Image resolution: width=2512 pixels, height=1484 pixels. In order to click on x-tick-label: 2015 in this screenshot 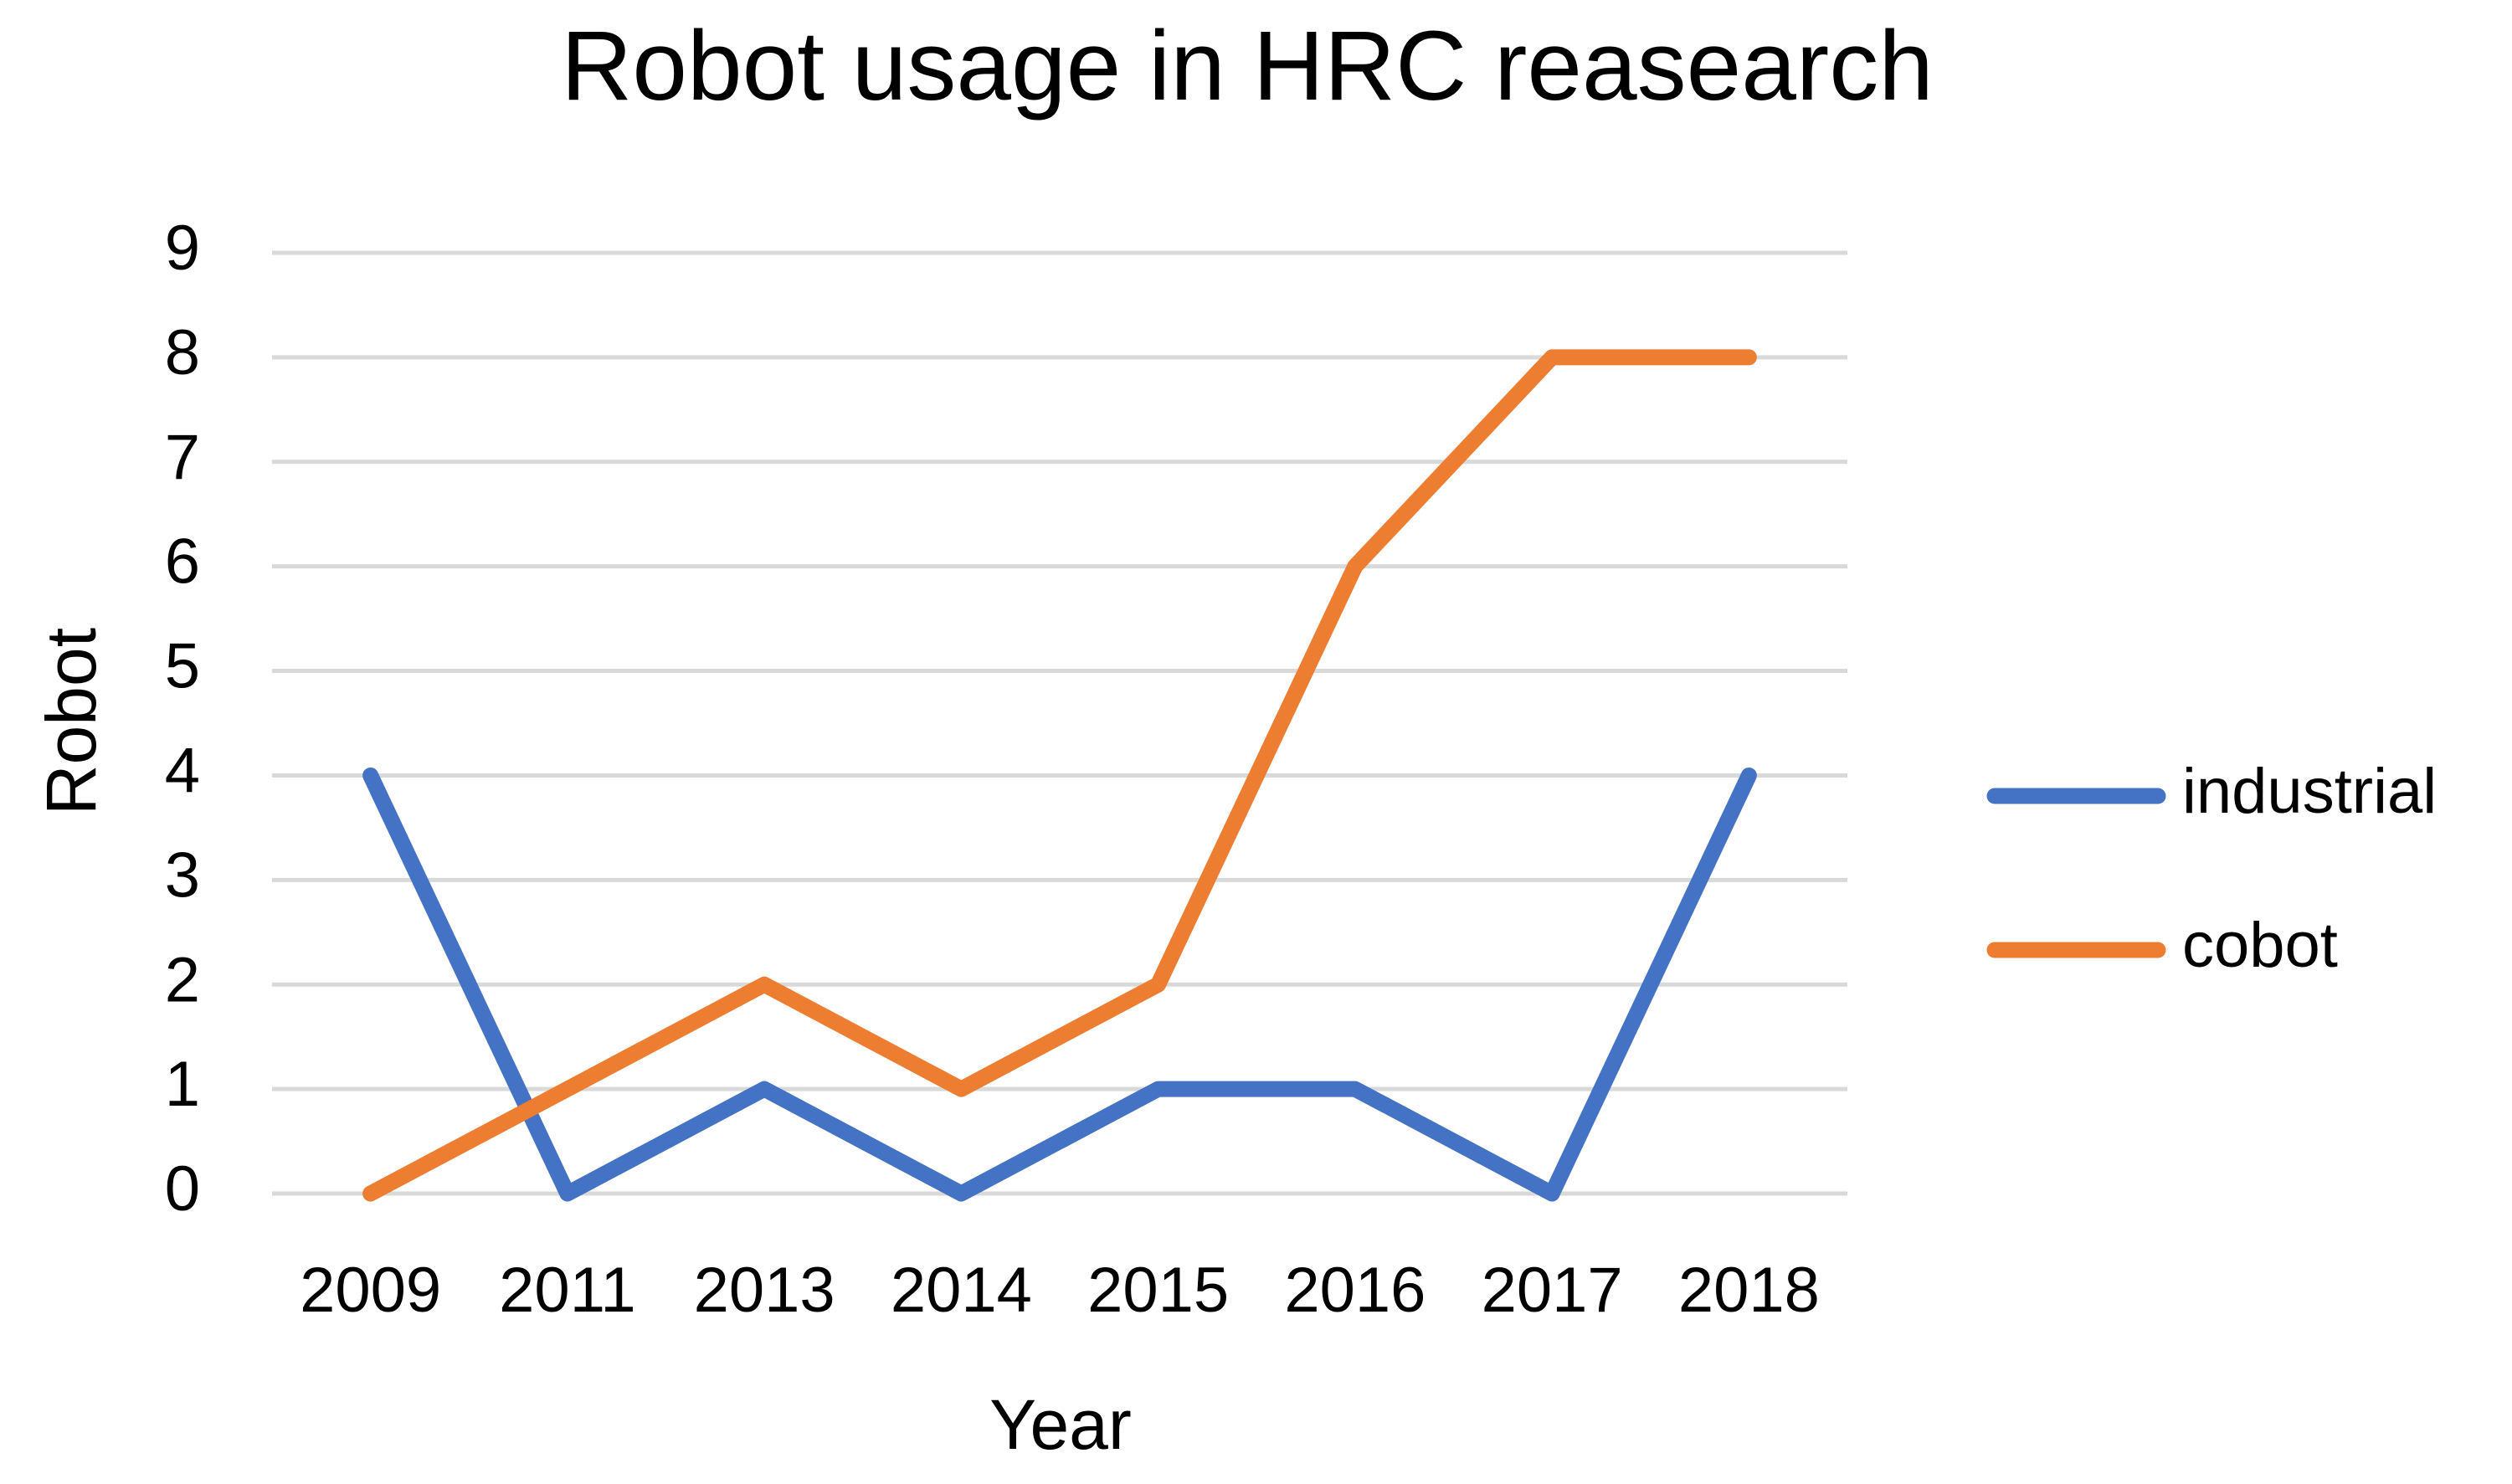, I will do `click(1158, 1290)`.